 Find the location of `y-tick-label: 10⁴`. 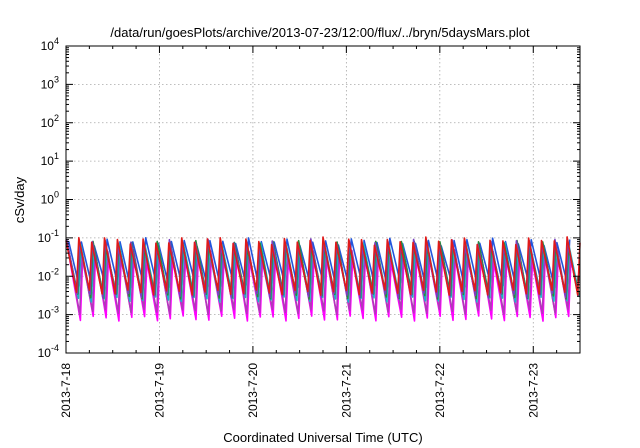

y-tick-label: 10⁴ is located at coordinates (50, 44).